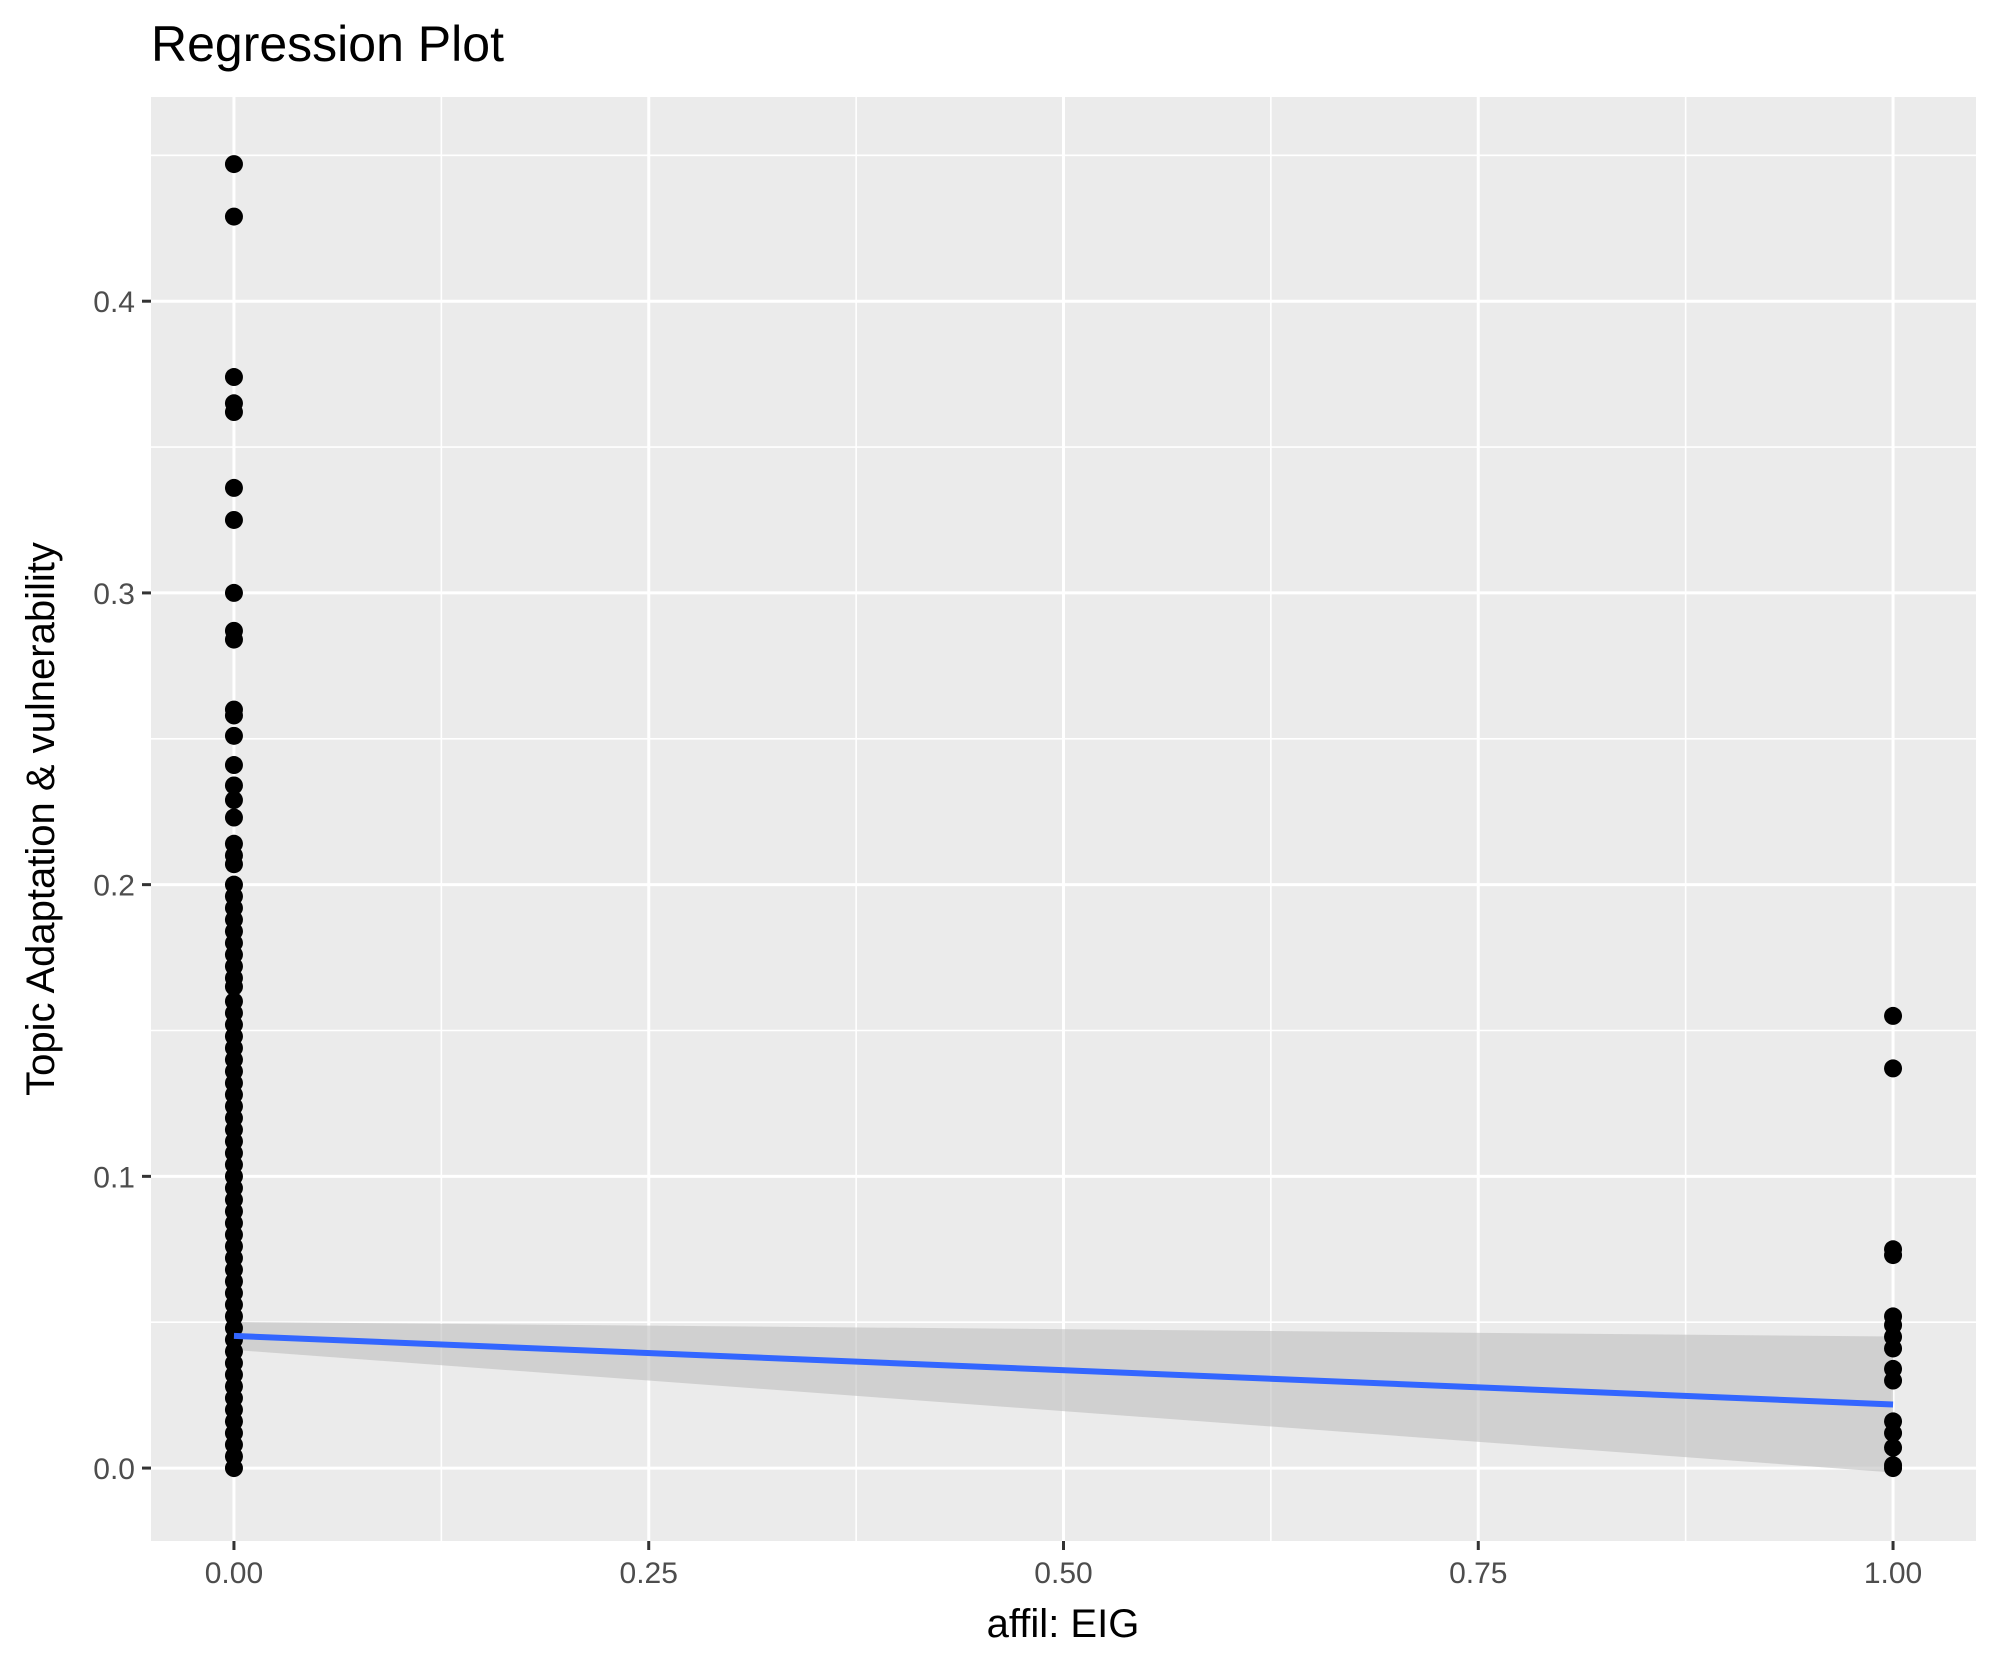 This screenshot has width=1990, height=1665. I want to click on y-tick-label: 0.4, so click(114, 302).